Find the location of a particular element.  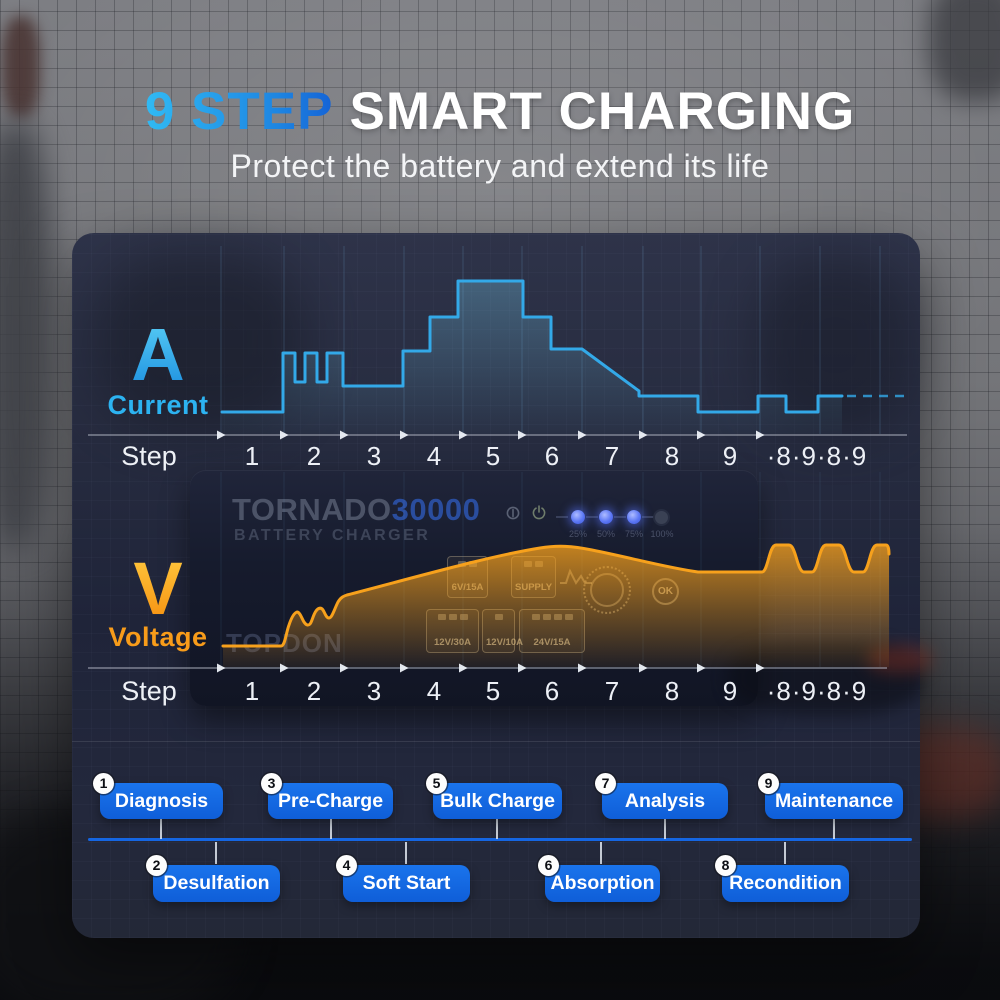

mode-button-6v: 6V/15A is located at coordinates (467, 577).